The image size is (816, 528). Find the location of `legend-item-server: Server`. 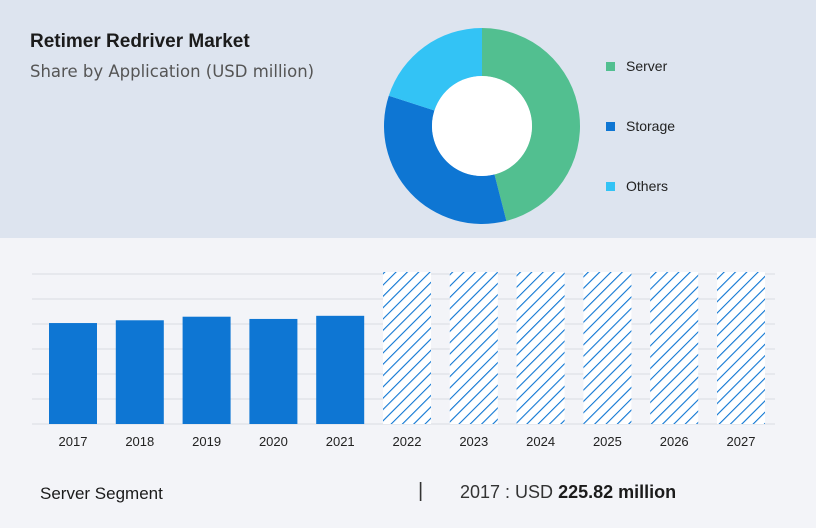

legend-item-server: Server is located at coordinates (636, 66).